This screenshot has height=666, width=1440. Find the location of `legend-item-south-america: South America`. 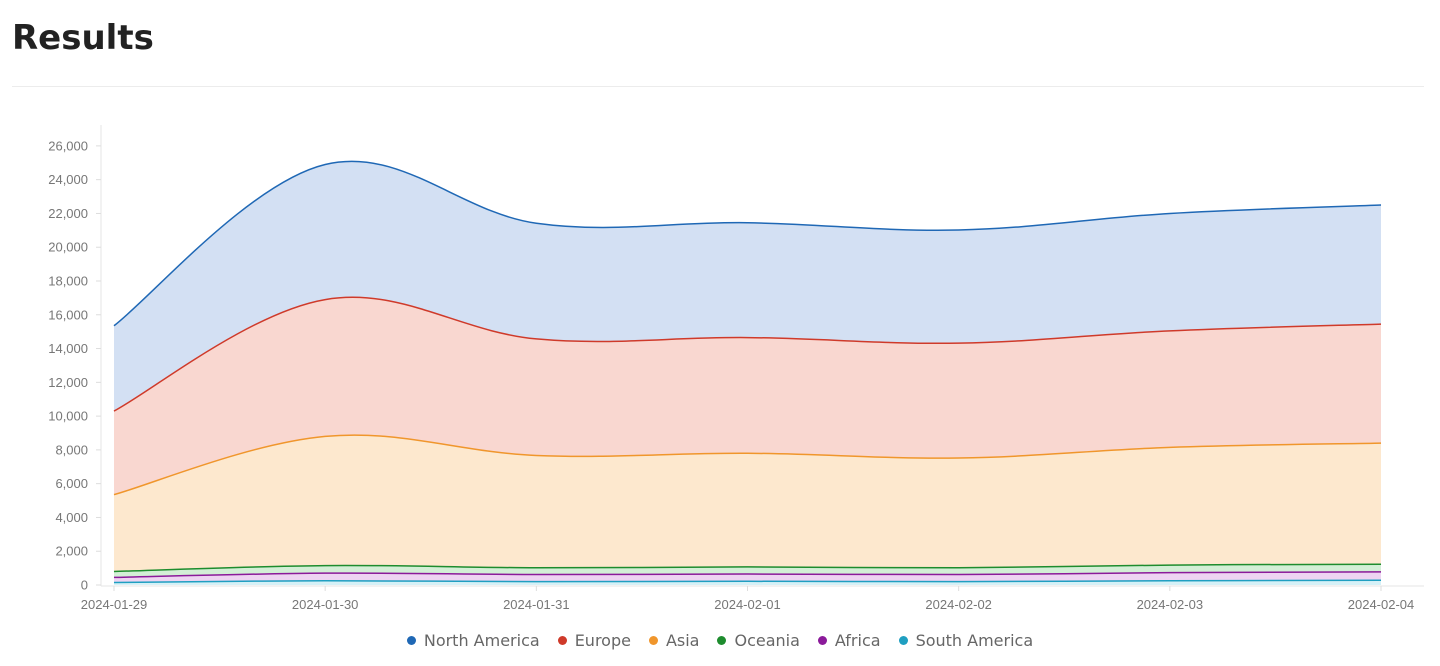

legend-item-south-america: South America is located at coordinates (966, 640).